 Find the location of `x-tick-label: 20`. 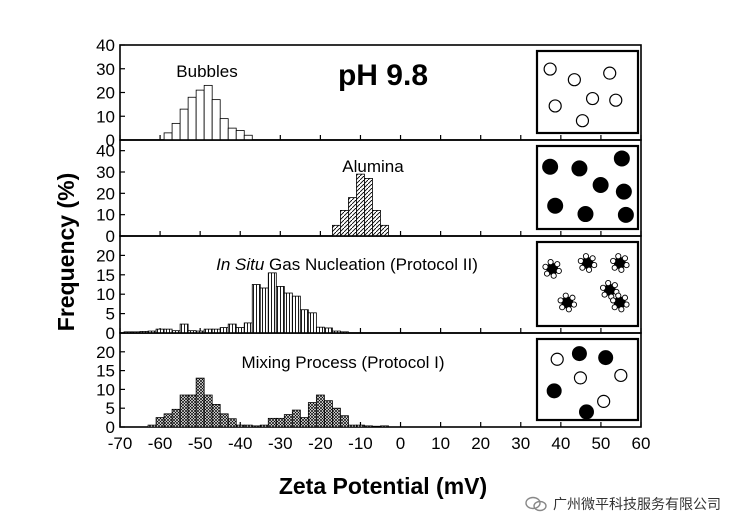

x-tick-label: 20 is located at coordinates (480, 443).